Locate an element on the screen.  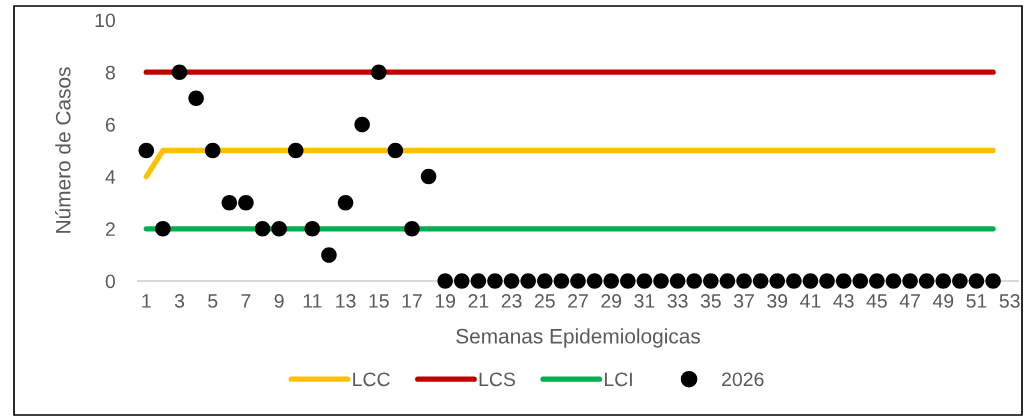
x-tick-label: 49 is located at coordinates (943, 301).